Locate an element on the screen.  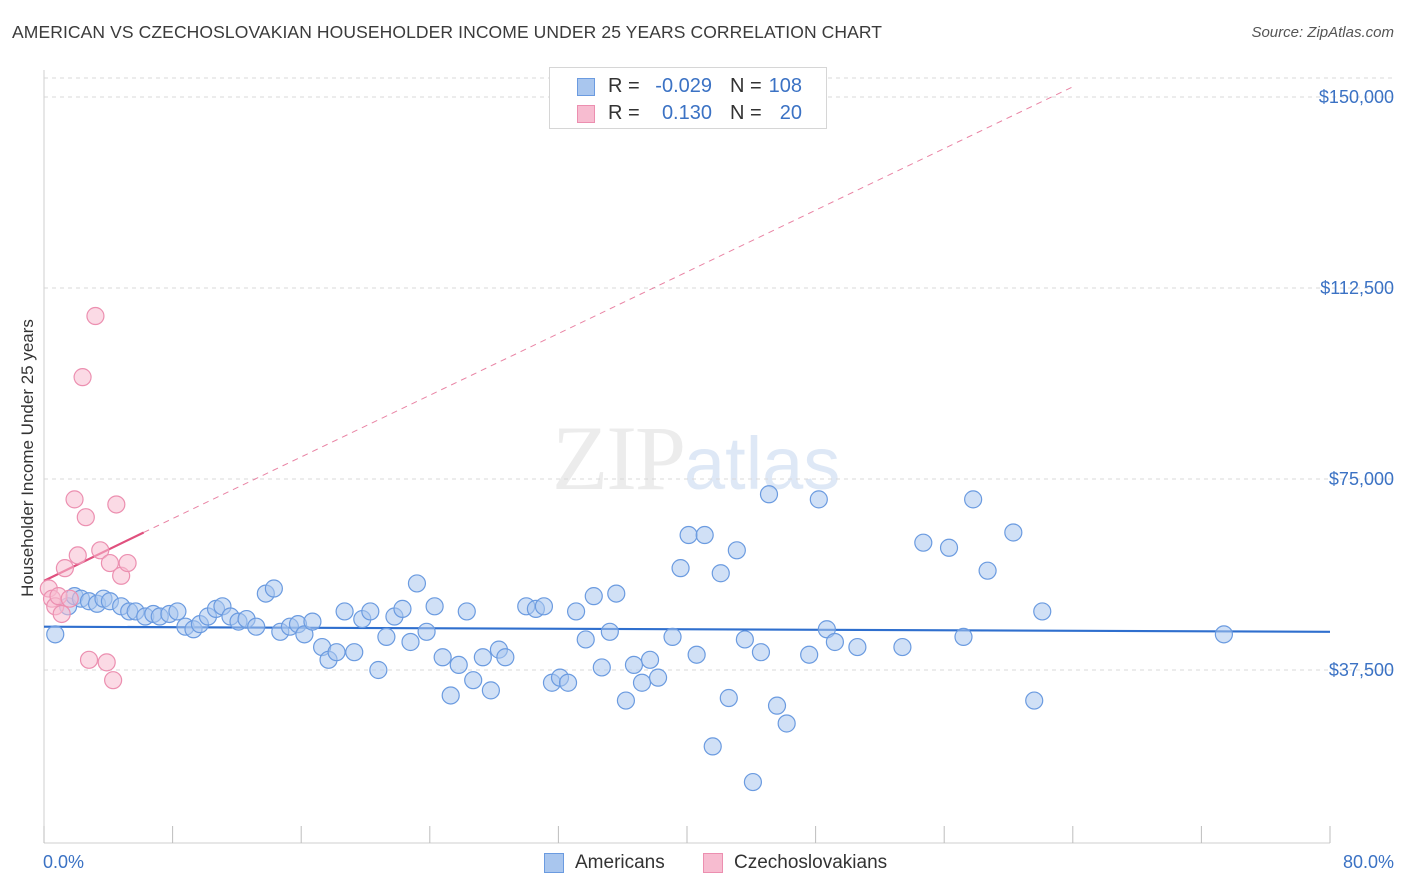
y-tick-label-112500: $112,500 is located at coordinates (1357, 288).